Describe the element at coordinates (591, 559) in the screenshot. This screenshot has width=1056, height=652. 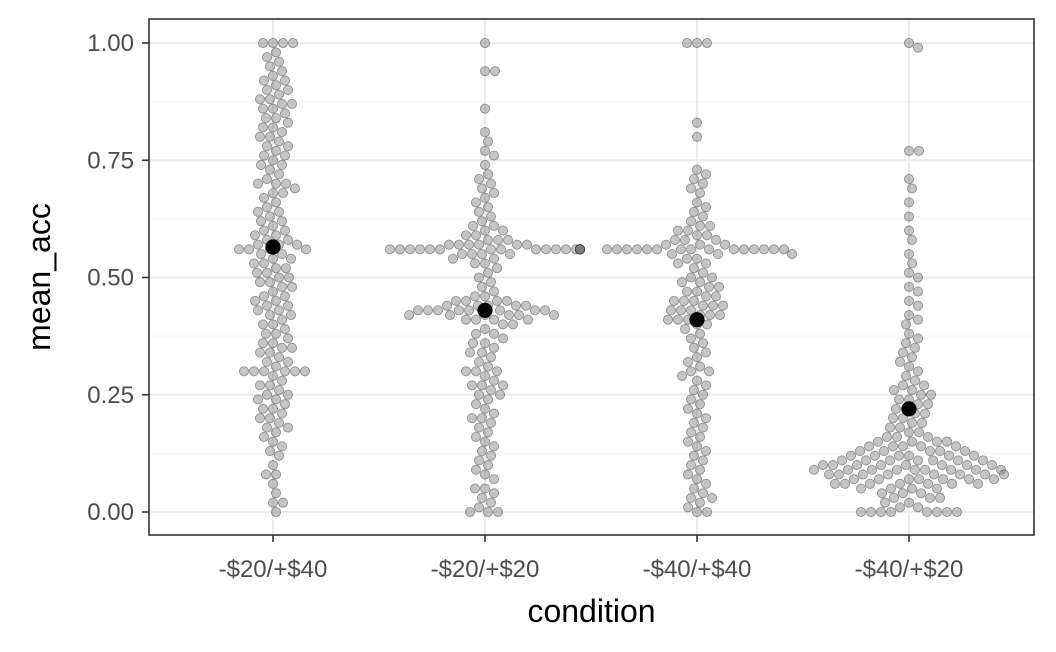
I see `x-axis: -$20/+$40 -$20/+$20 -$40/+$40 -$40/+$20` at that location.